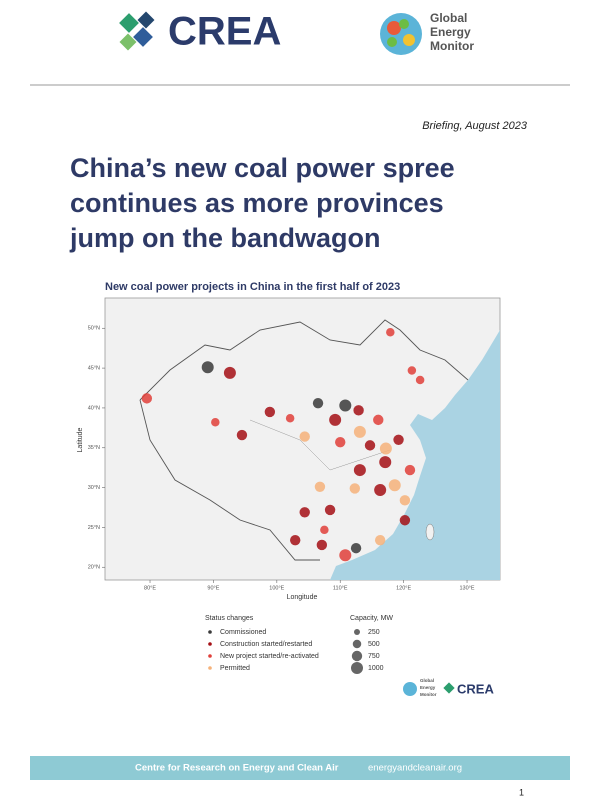 The width and height of the screenshot is (600, 805). What do you see at coordinates (403, 588) in the screenshot?
I see `x-tick-label: 120°E` at bounding box center [403, 588].